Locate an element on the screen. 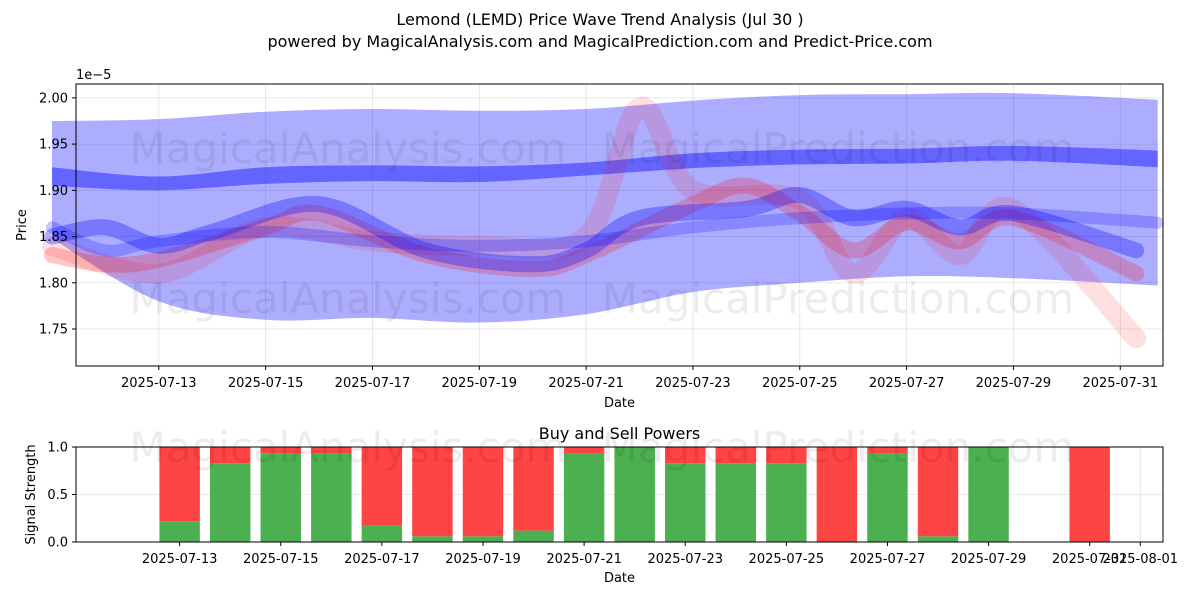 The image size is (1200, 600). watermark-analysis-bottom: MagicalAnalysis.com is located at coordinates (348, 447).